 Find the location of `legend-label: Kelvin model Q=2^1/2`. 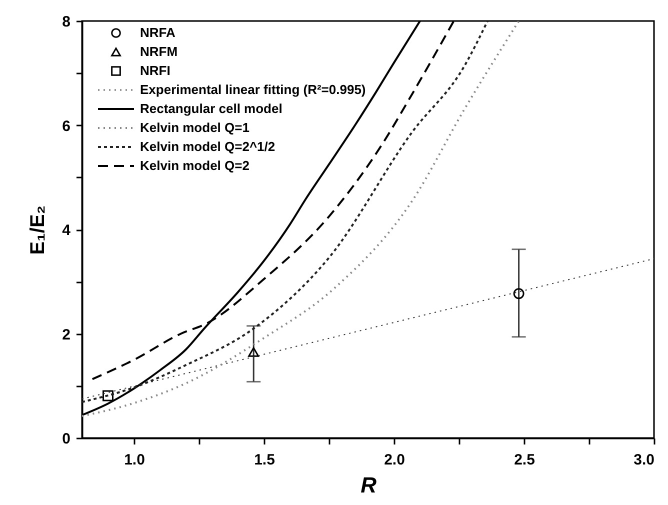

legend-label: Kelvin model Q=2^1/2 is located at coordinates (208, 146).